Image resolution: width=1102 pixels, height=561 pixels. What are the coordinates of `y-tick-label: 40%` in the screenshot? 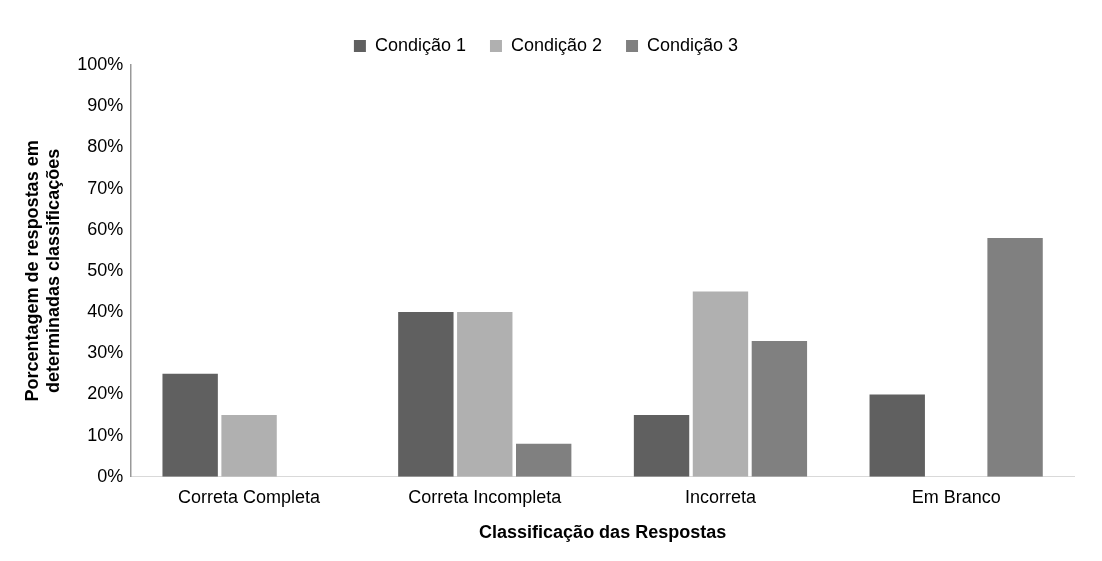 It's located at (105, 311).